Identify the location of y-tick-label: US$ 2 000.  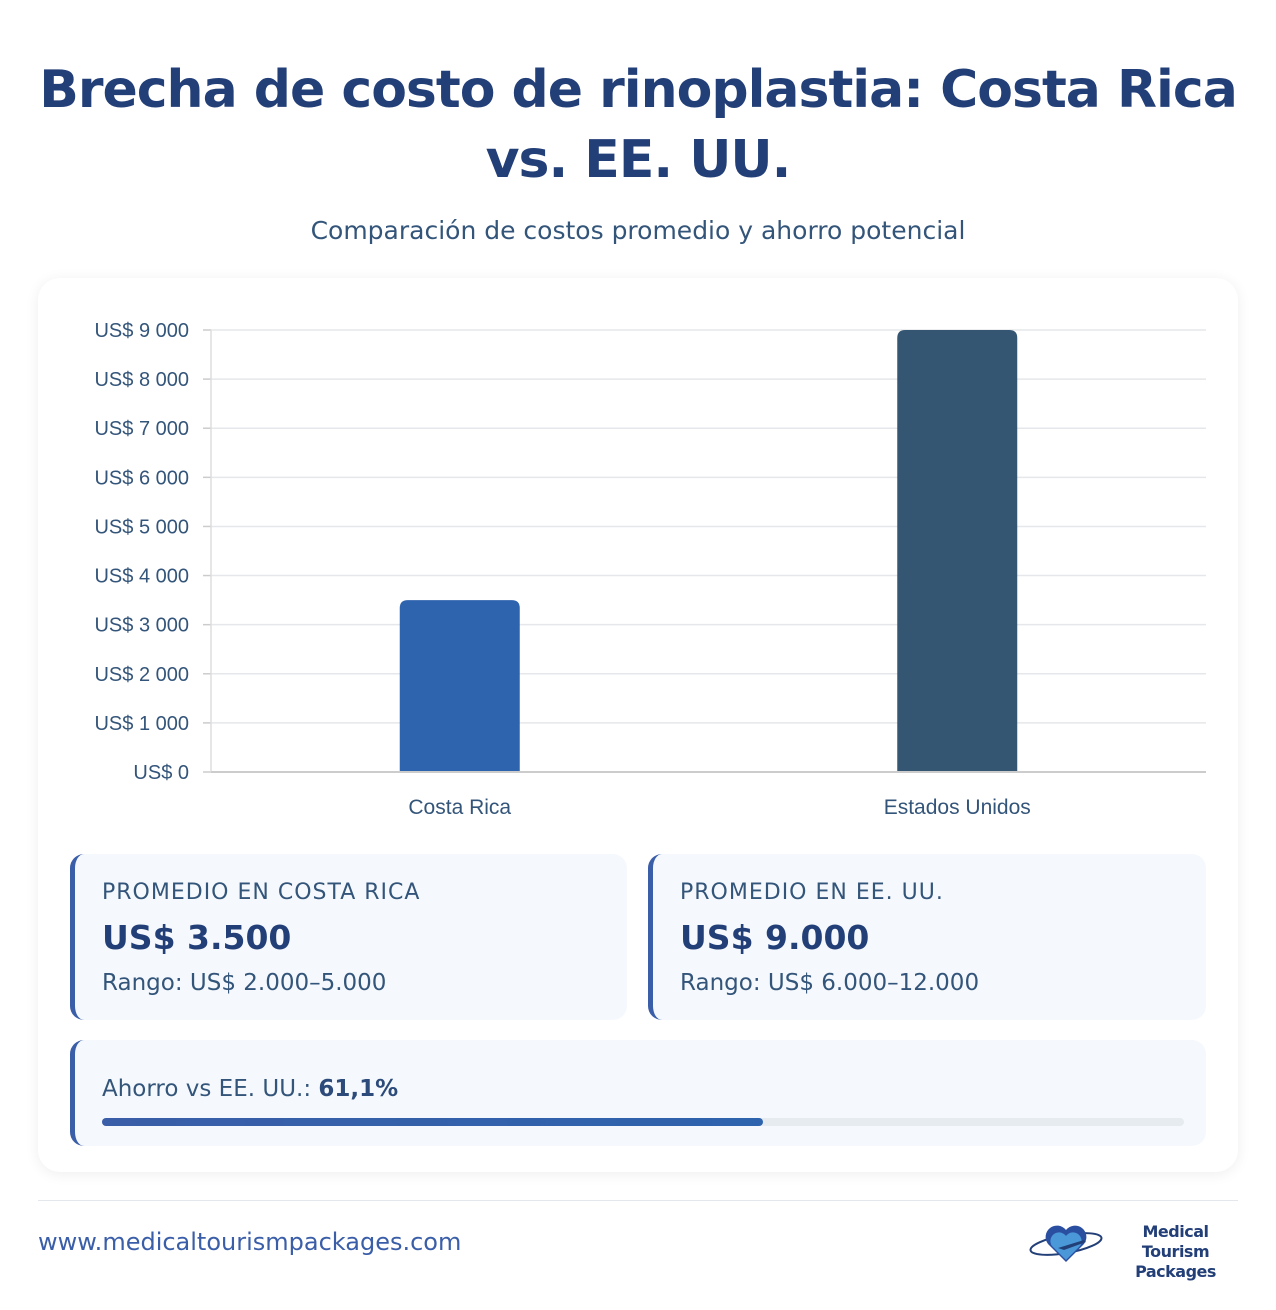
(141, 675).